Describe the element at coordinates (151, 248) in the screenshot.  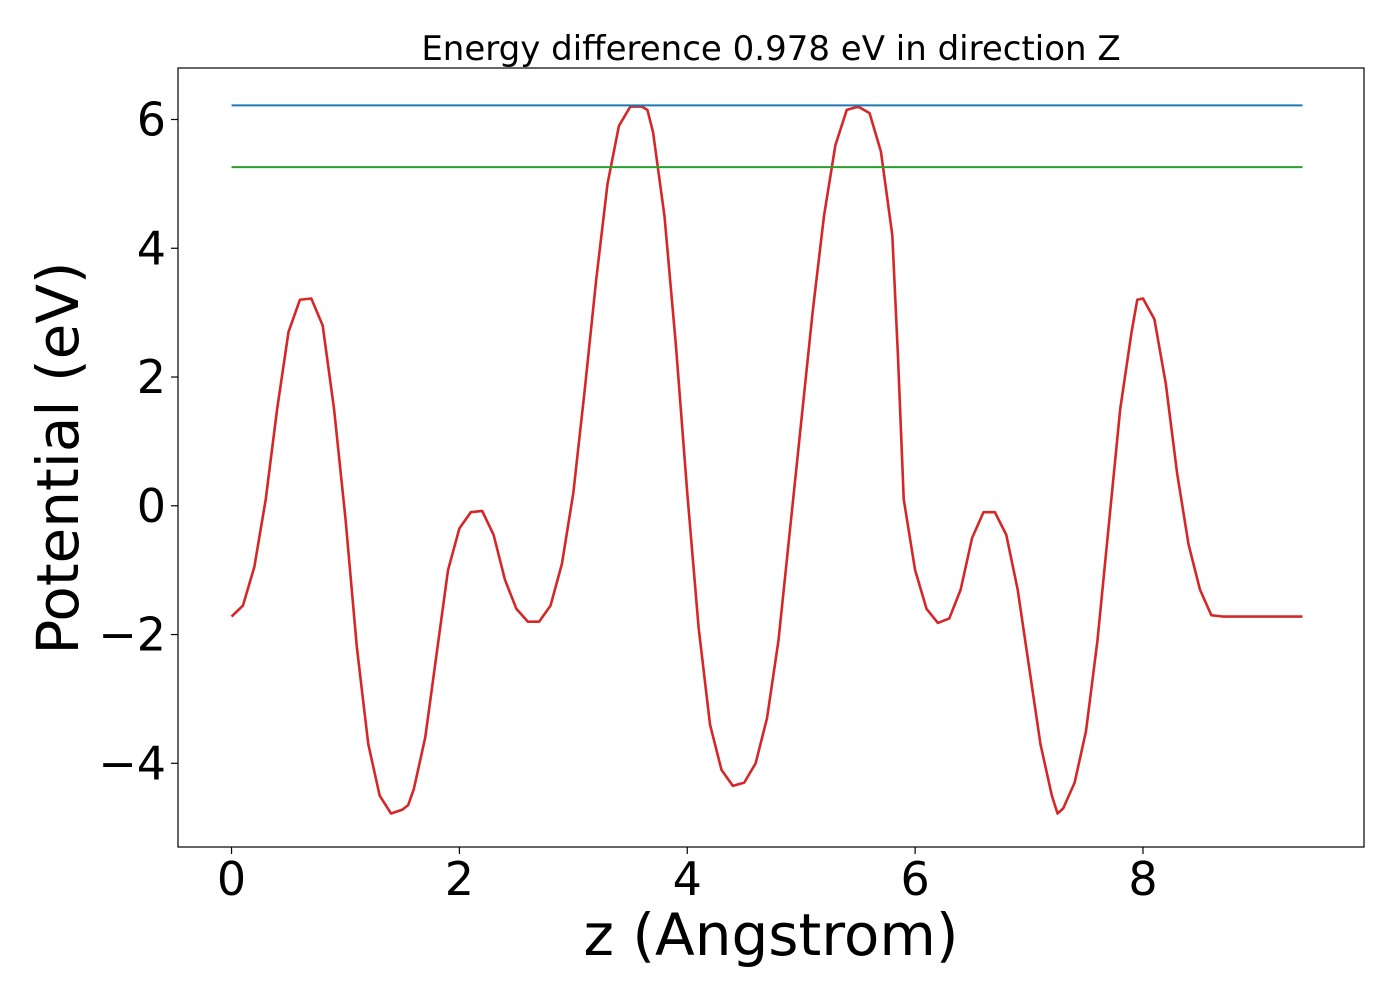
I see `y-tick-label: 4` at that location.